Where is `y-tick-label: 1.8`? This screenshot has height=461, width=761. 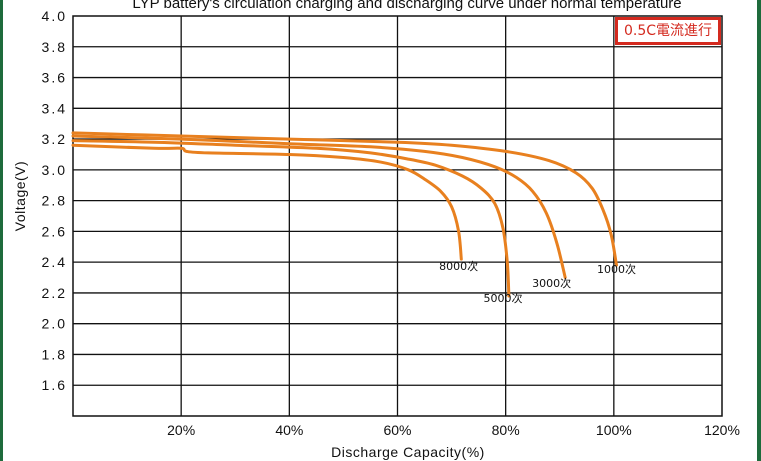
y-tick-label: 1.8 is located at coordinates (54, 354).